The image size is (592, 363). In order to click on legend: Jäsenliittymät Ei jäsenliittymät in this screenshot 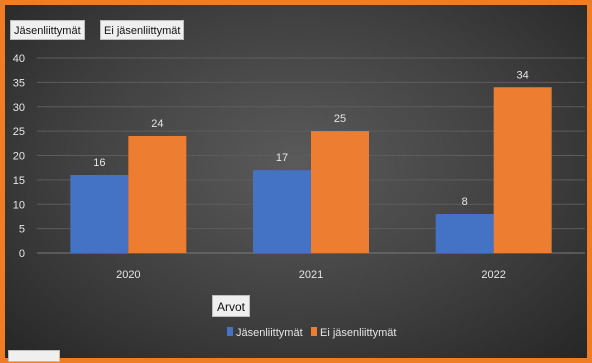, I will do `click(311, 333)`.